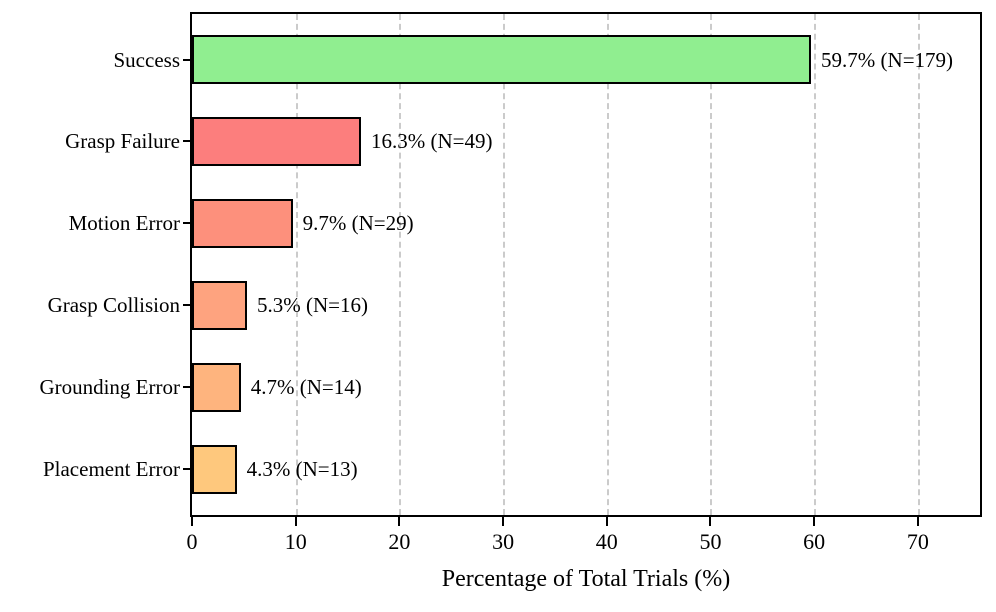 The height and width of the screenshot is (612, 996). What do you see at coordinates (306, 387) in the screenshot?
I see `bar-value-label-grounding-error: 4.7% (N=14)` at bounding box center [306, 387].